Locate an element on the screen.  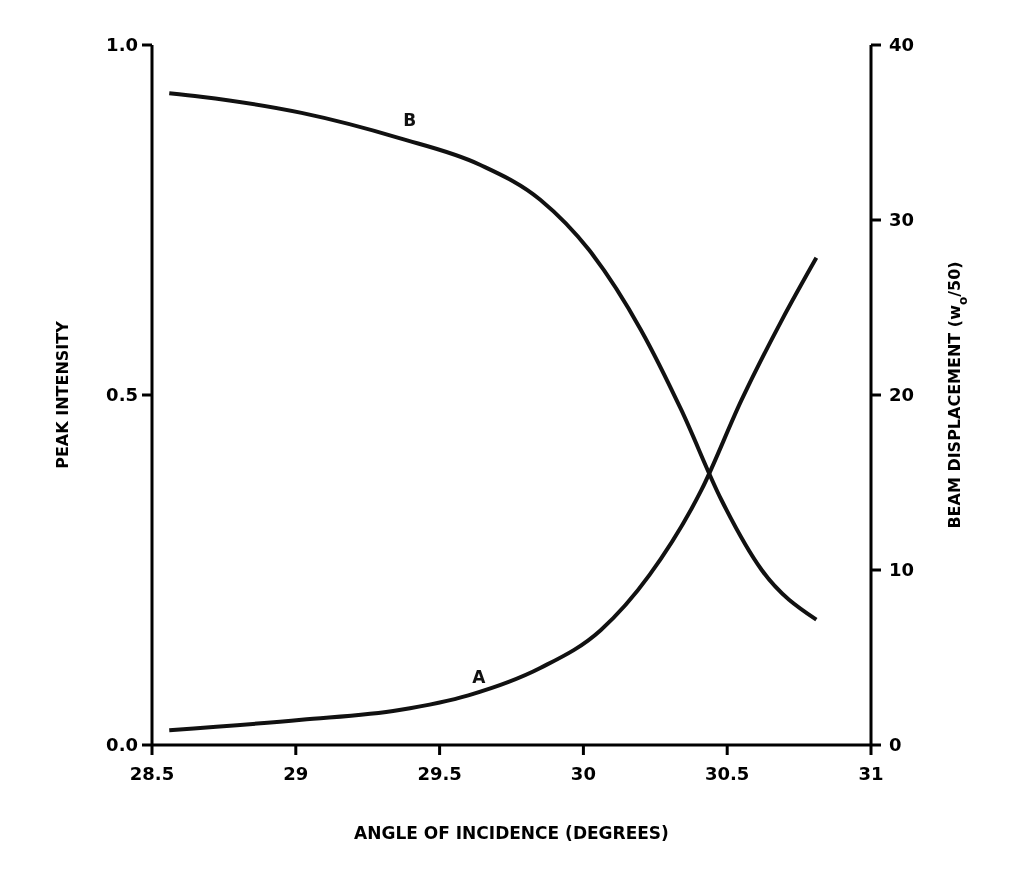
y-tick-label: 1.0 is located at coordinates (122, 44).